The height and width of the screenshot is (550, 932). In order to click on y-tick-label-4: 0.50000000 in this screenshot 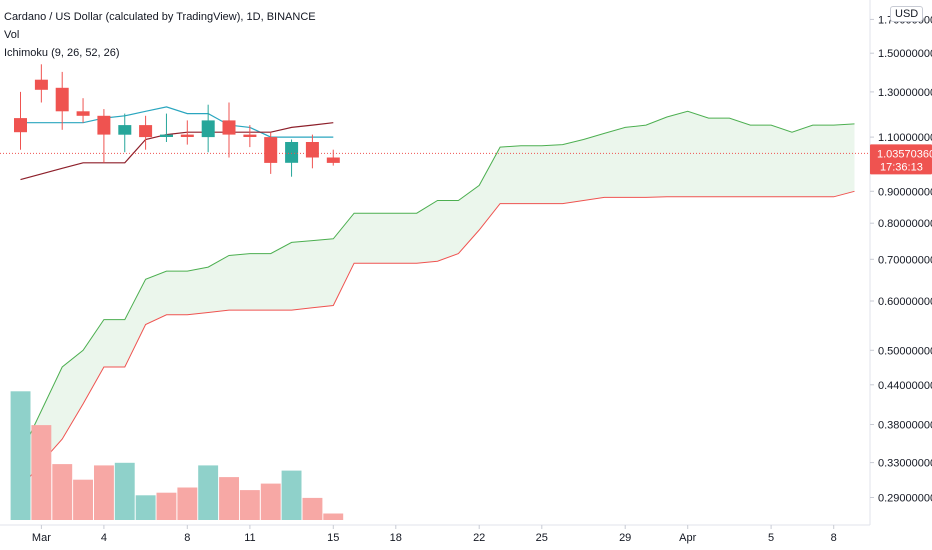, I will do `click(905, 351)`.